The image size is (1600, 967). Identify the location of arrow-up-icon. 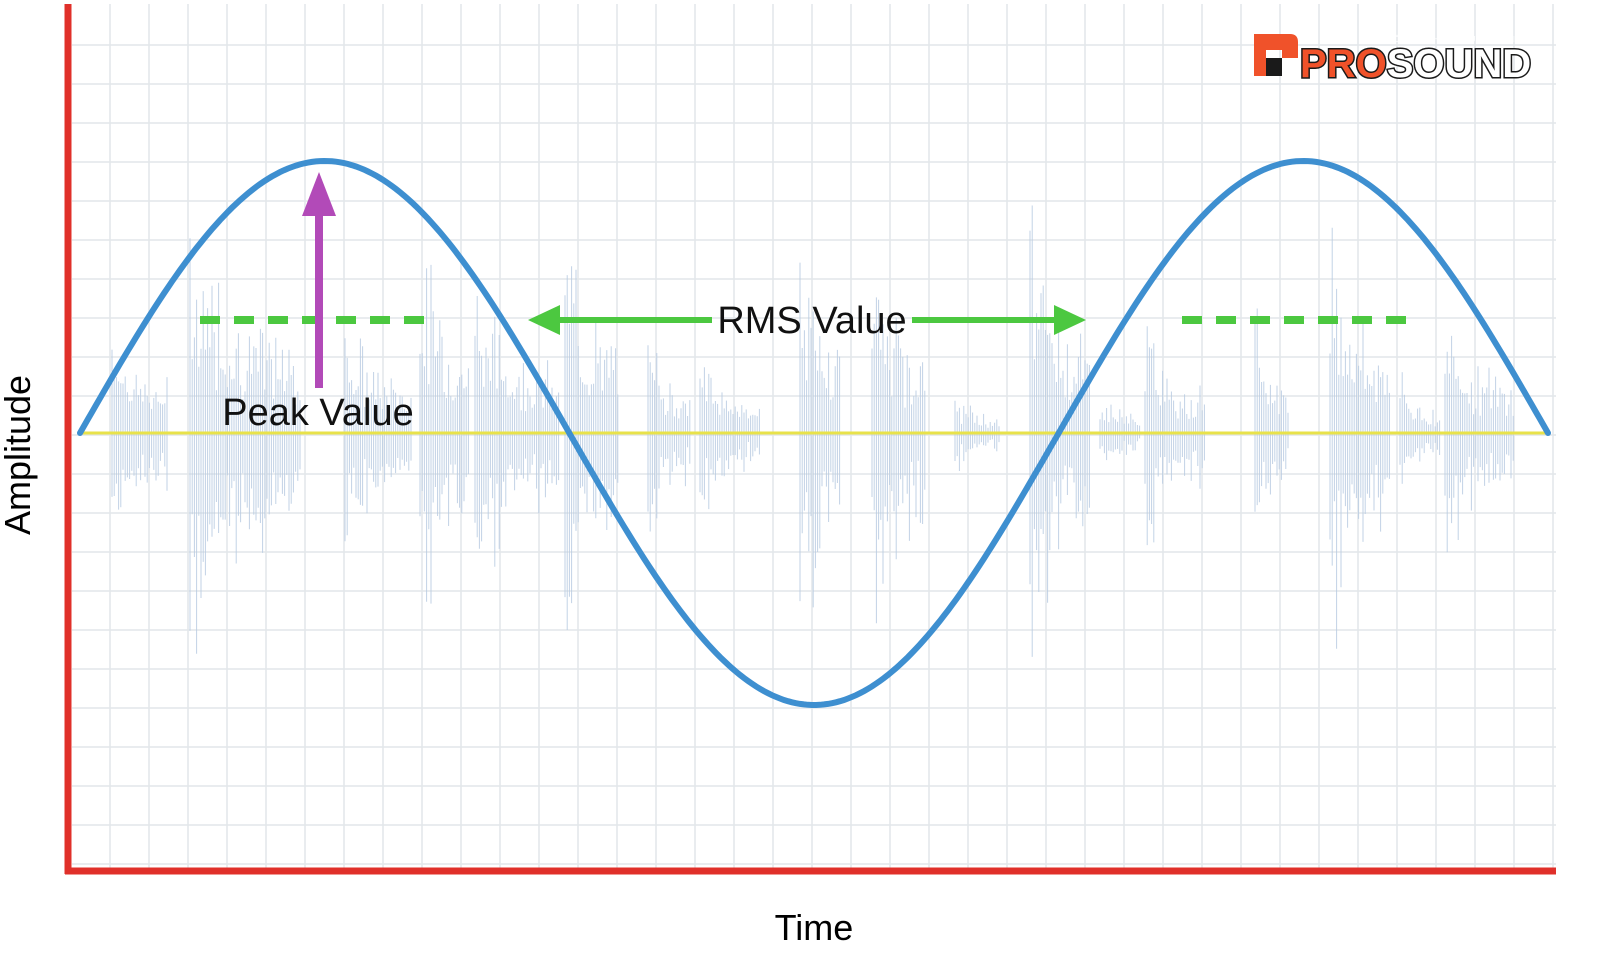
(319, 194).